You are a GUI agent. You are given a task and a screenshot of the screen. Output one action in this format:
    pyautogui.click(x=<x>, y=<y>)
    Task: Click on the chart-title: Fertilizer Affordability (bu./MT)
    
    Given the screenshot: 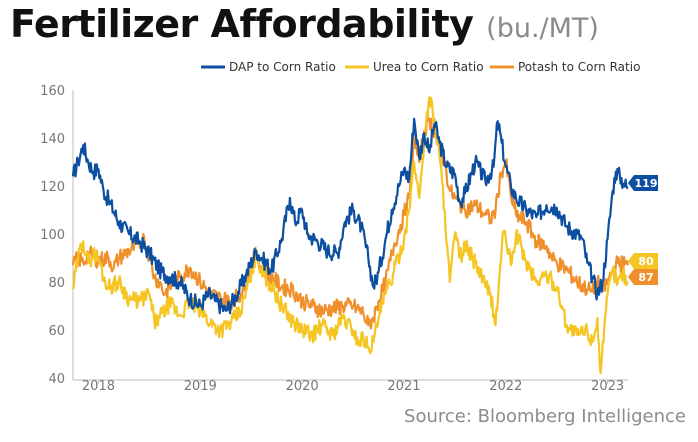 What is the action you would take?
    pyautogui.click(x=304, y=24)
    